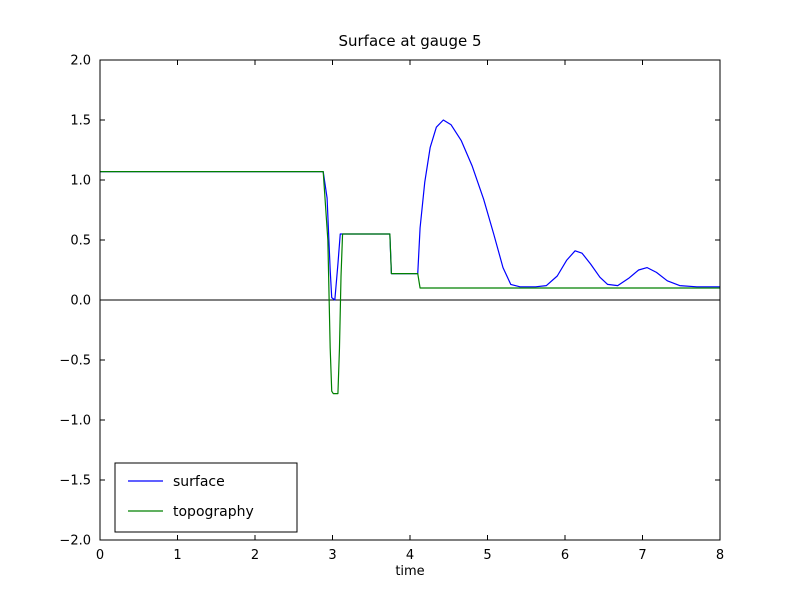 The image size is (800, 600). I want to click on x-tick-label: 7, so click(642, 555).